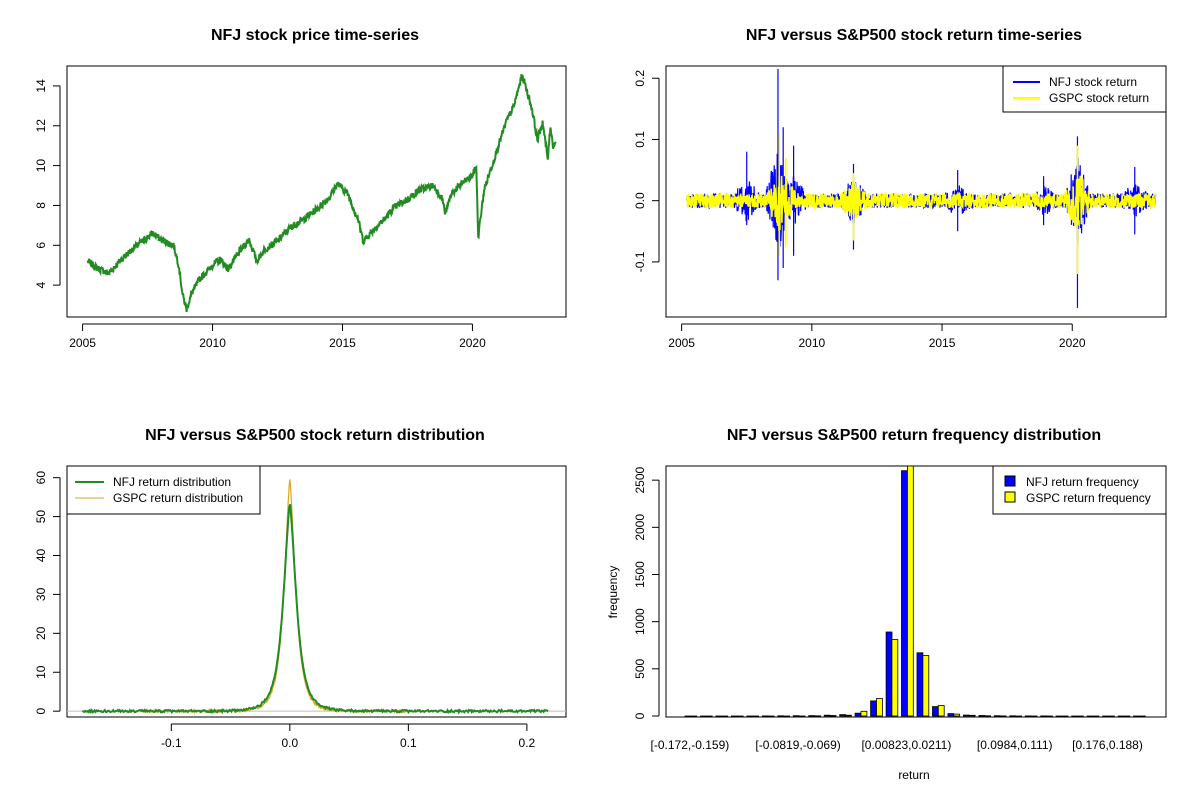 Image resolution: width=1200 pixels, height=800 pixels. Describe the element at coordinates (289, 743) in the screenshot. I see `x-tick-label: 0.0` at that location.